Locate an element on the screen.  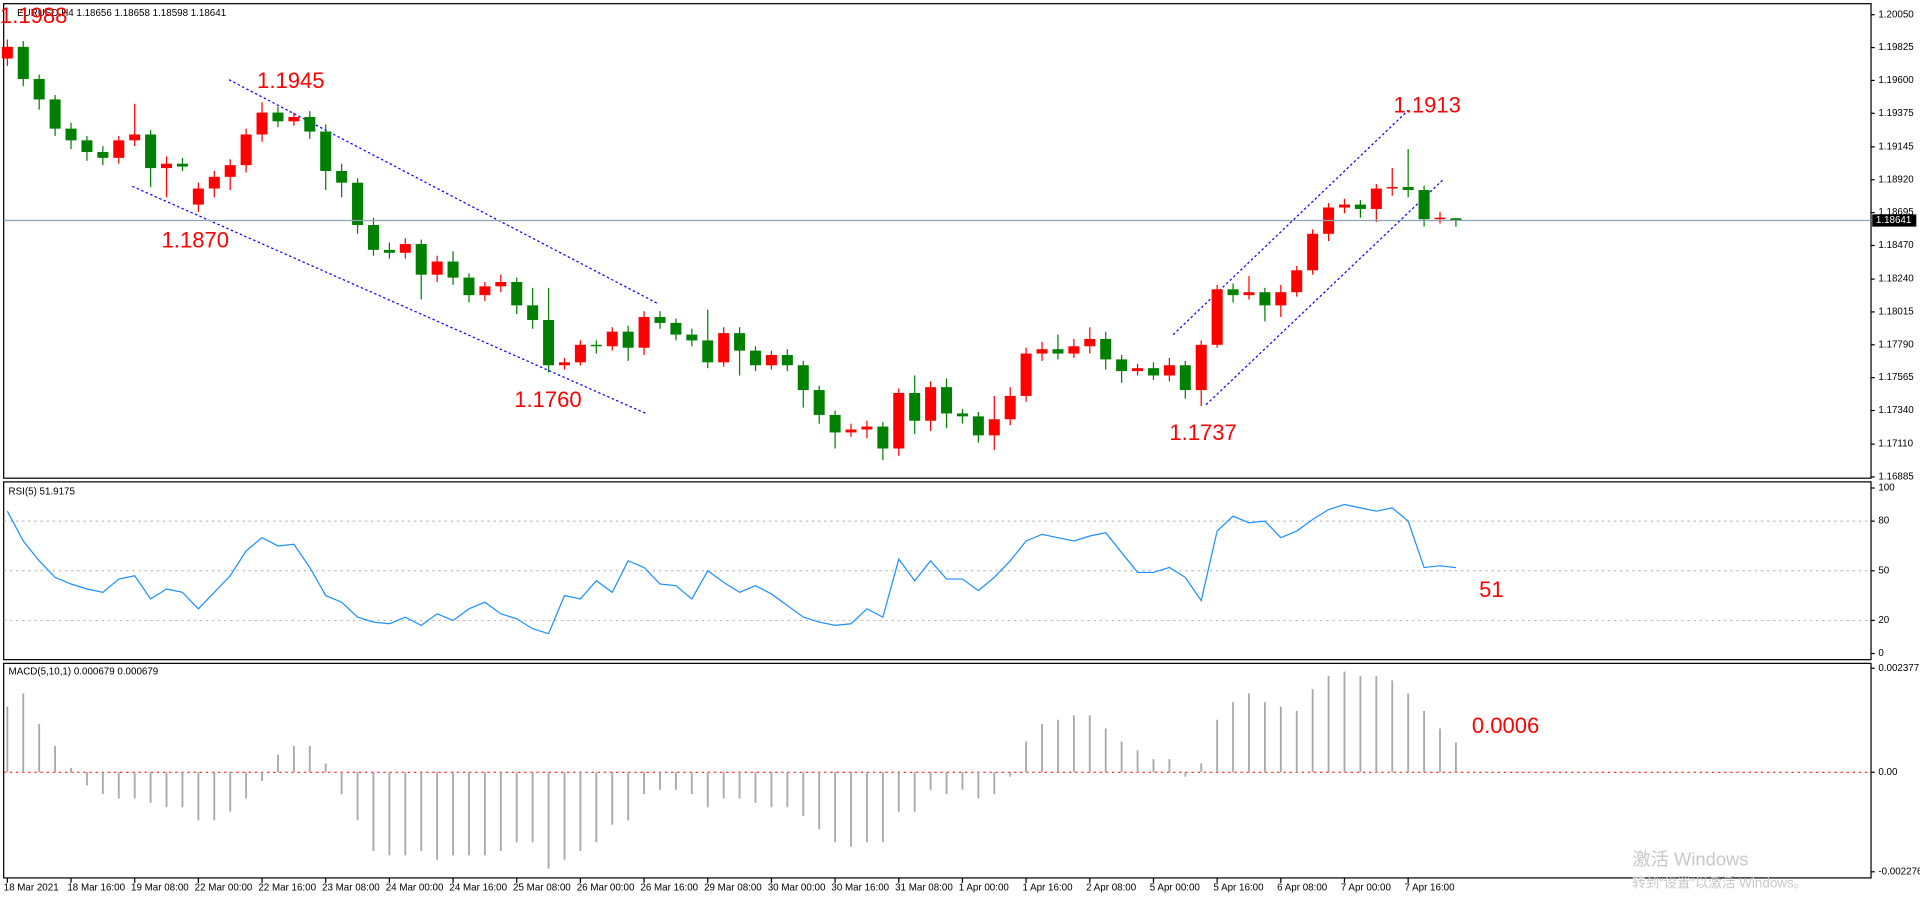
y-tick-label: -0.002276 is located at coordinates (1899, 871).